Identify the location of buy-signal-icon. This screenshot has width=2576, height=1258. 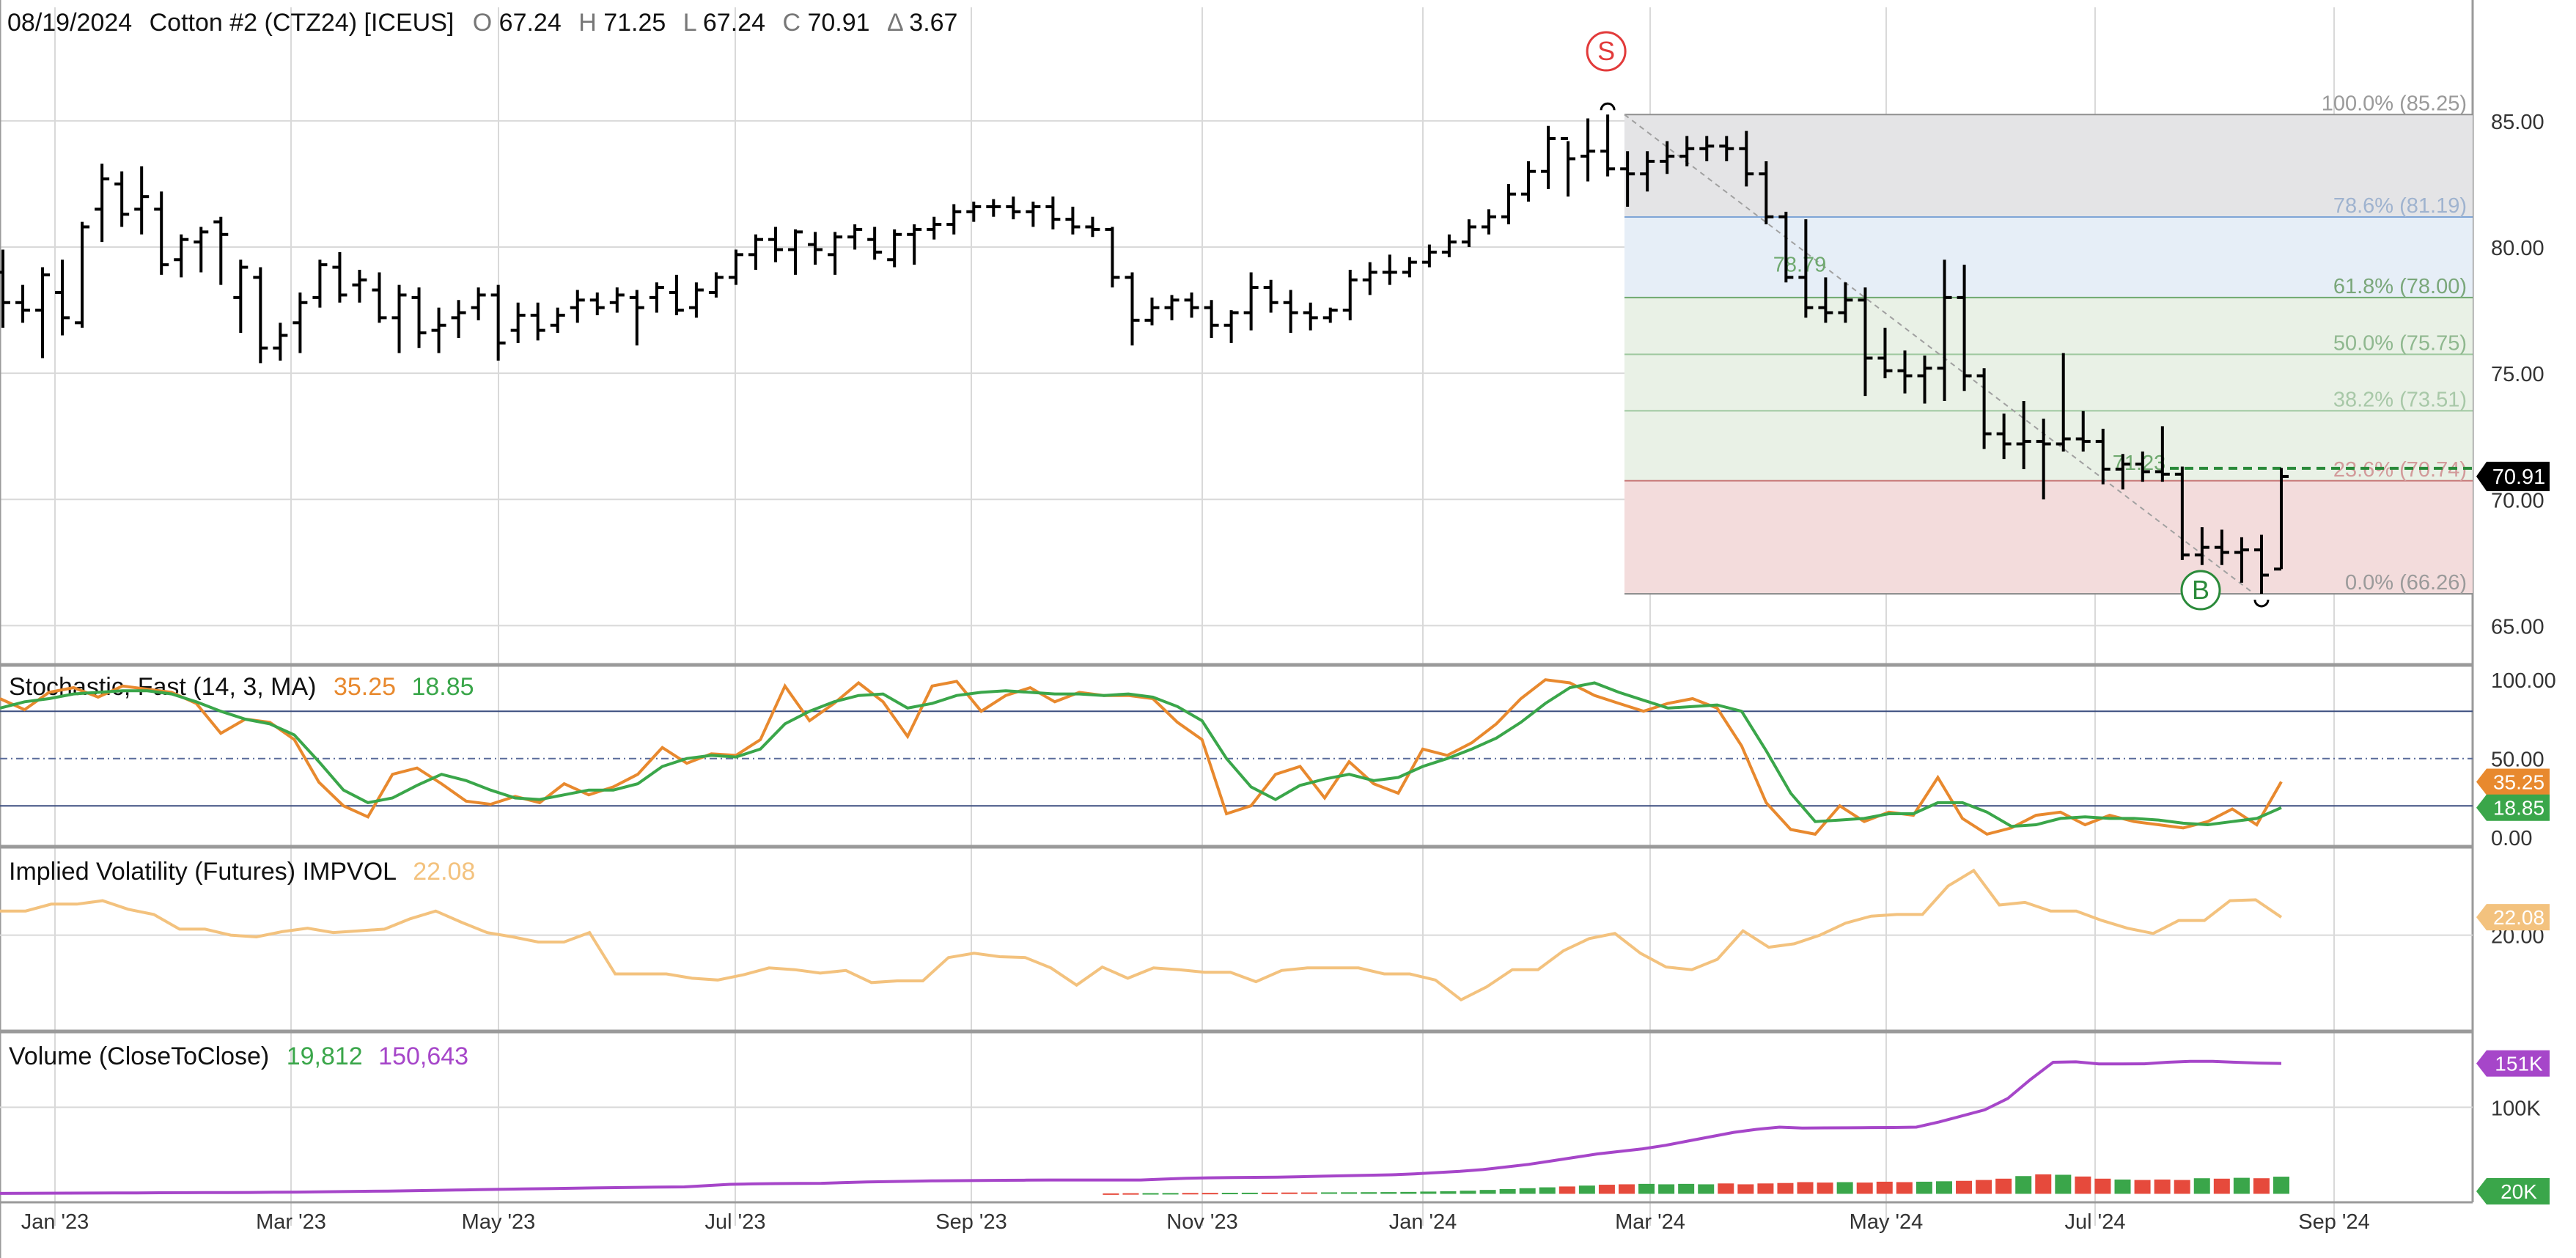
(2200, 590).